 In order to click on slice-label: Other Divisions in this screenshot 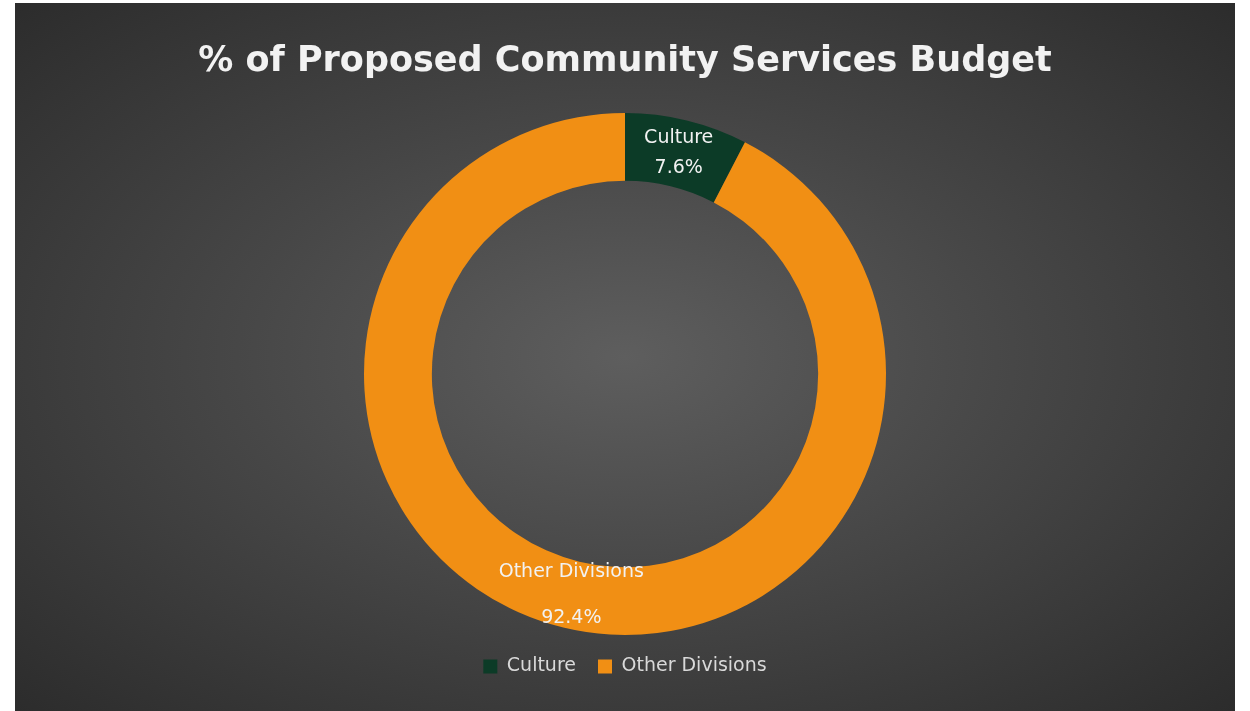, I will do `click(571, 569)`.